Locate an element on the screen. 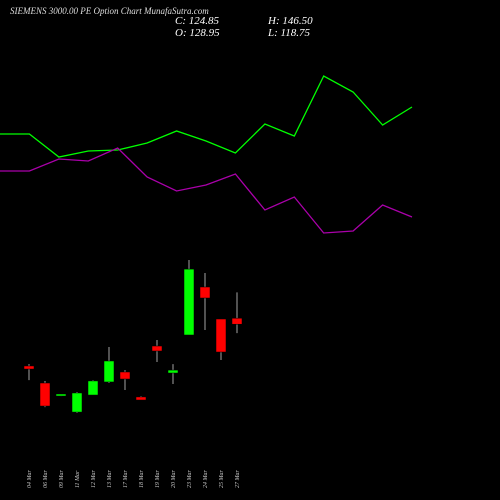  x-tick-label: 18 Mar is located at coordinates (142, 479).